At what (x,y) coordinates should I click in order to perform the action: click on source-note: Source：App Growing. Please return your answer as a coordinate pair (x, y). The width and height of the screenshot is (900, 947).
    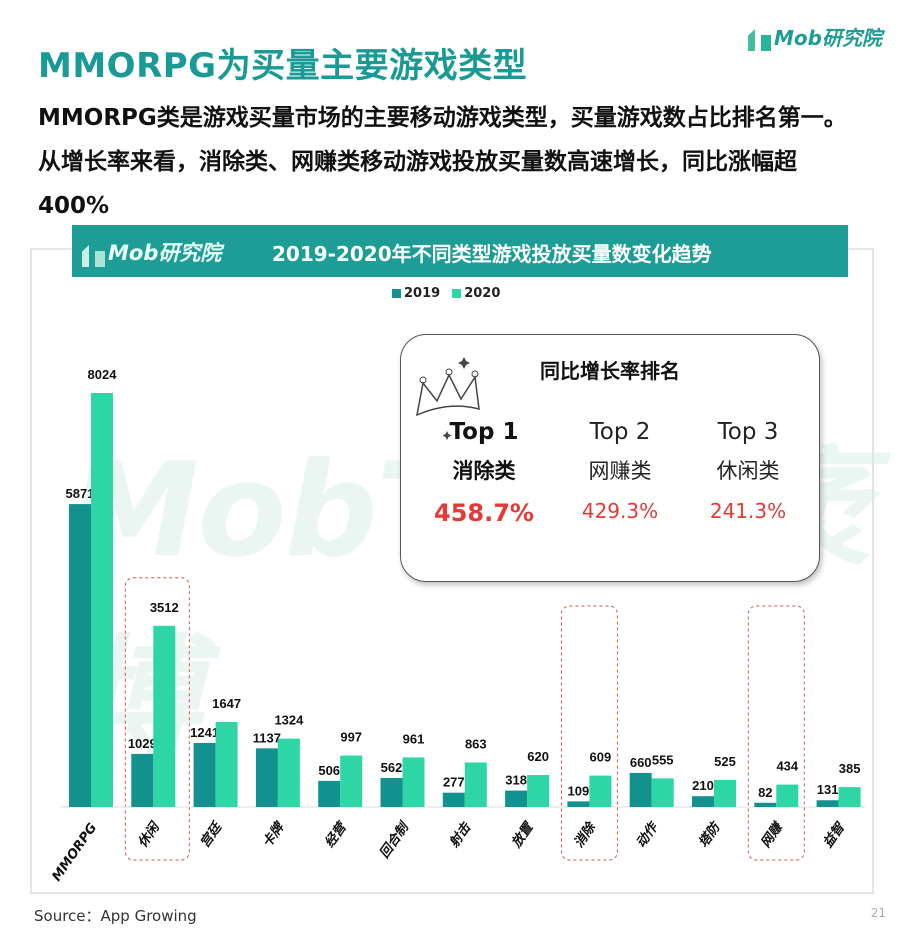
    Looking at the image, I should click on (115, 916).